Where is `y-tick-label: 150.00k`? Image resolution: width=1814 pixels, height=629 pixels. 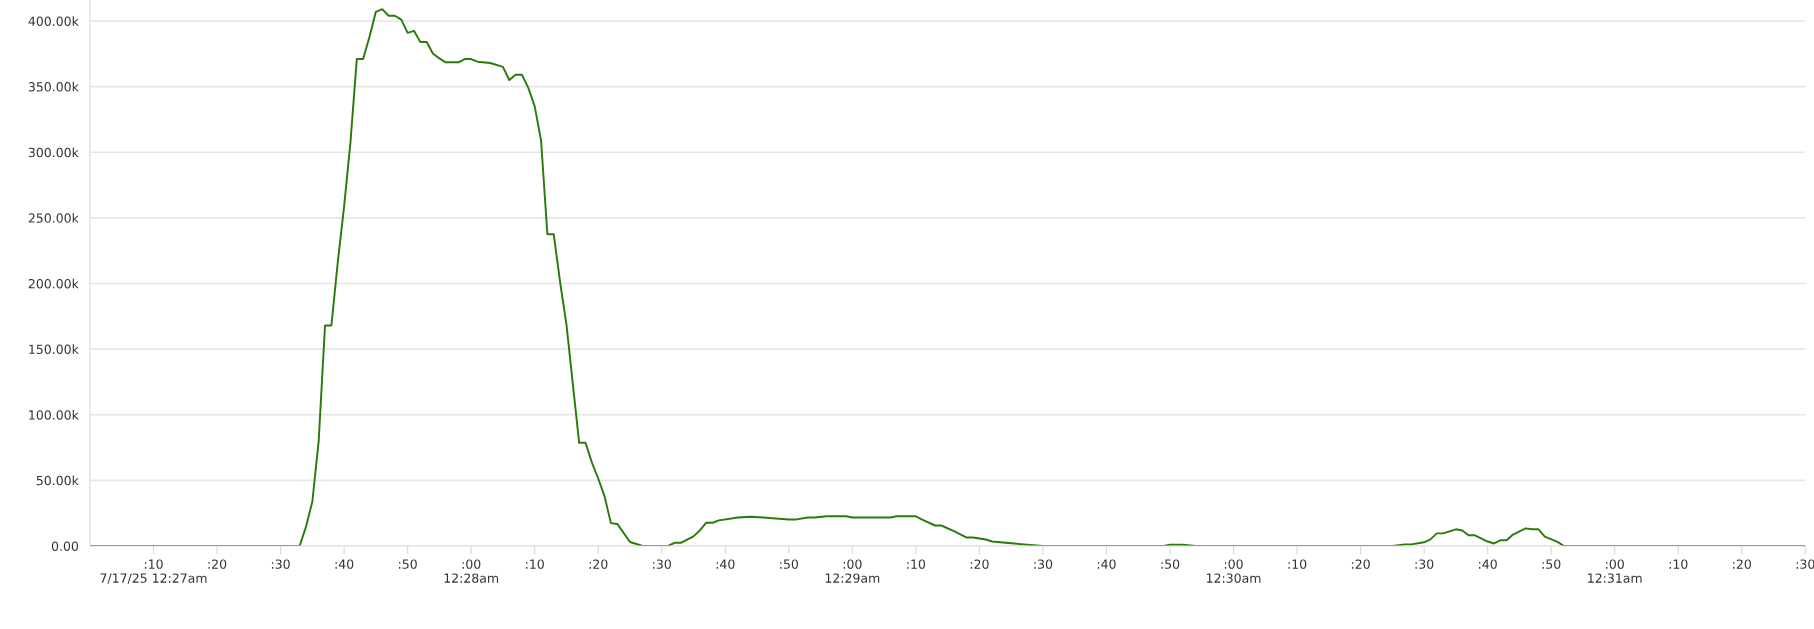
y-tick-label: 150.00k is located at coordinates (54, 349).